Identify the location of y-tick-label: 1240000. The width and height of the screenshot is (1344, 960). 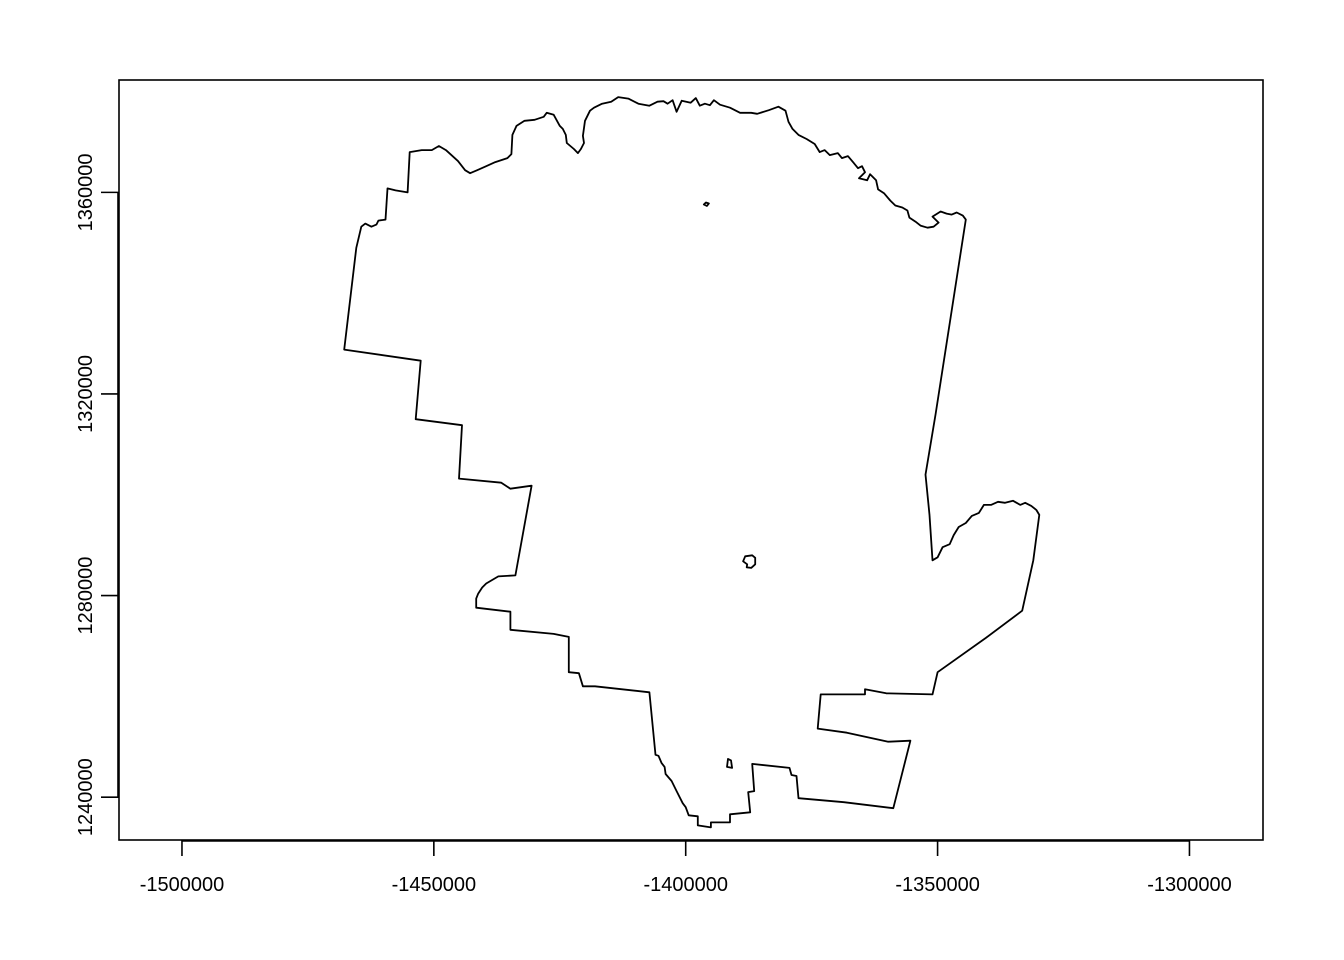
(86, 797).